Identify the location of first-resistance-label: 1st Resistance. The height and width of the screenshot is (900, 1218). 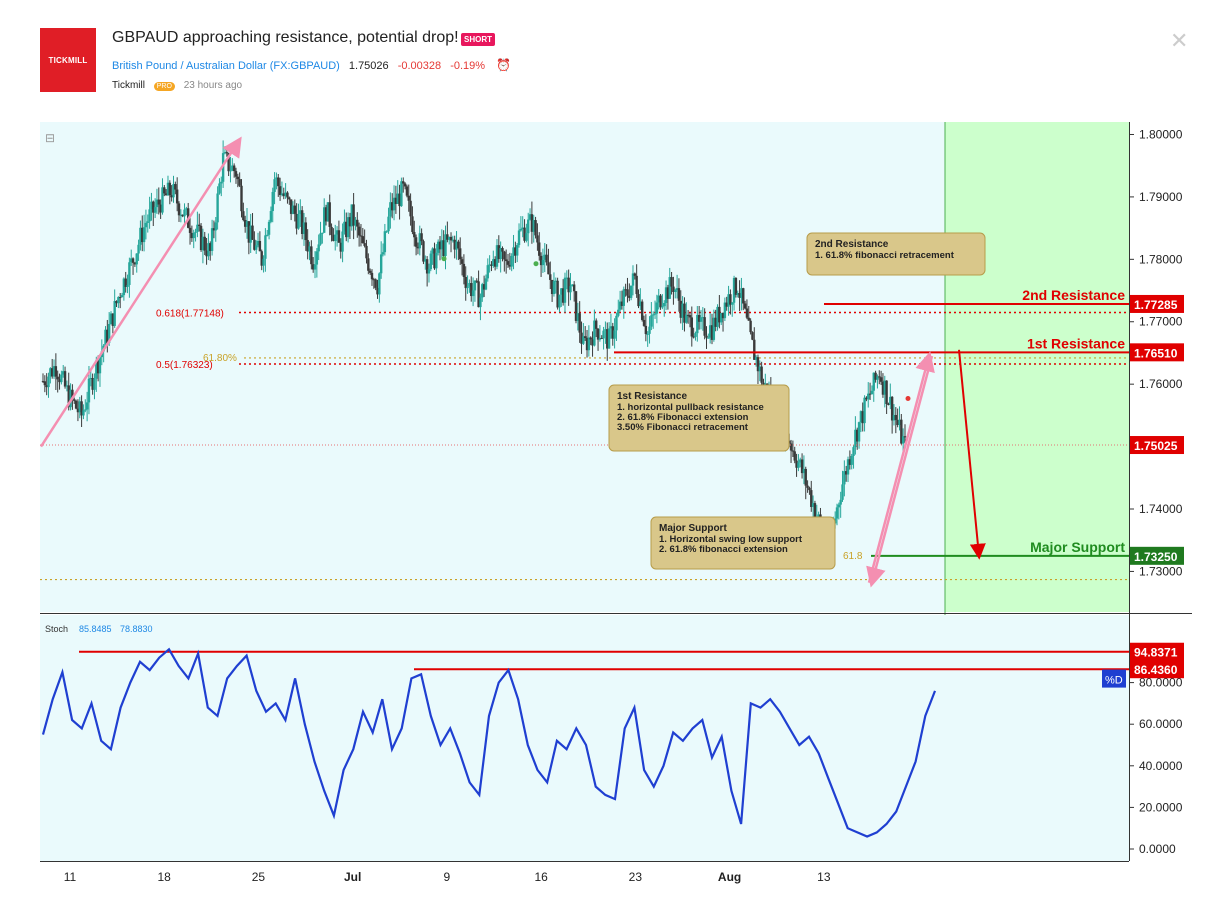
(1076, 343).